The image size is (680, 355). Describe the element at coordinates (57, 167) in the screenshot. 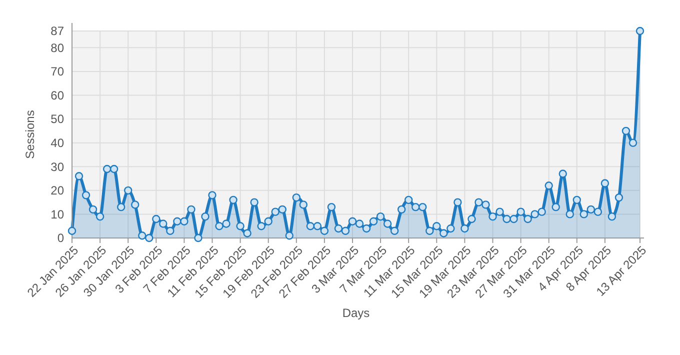

I see `y-tick-label: 30` at that location.